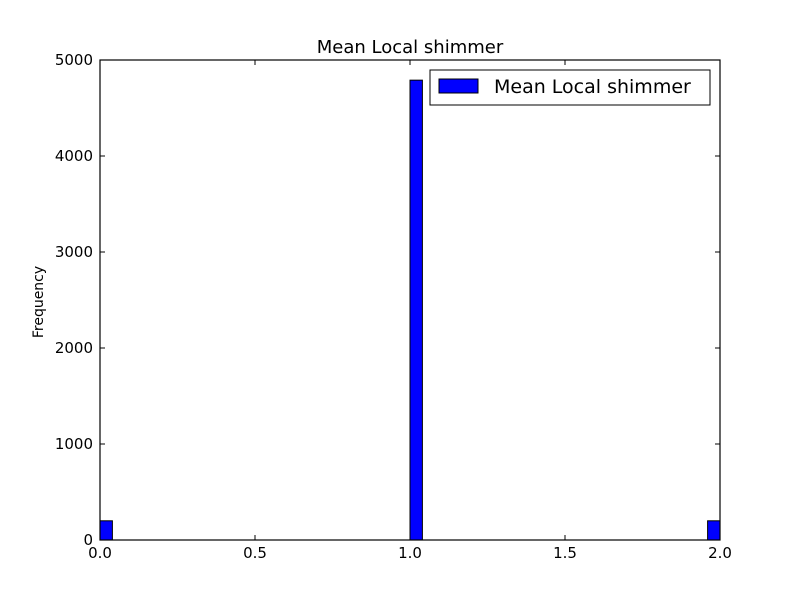 This screenshot has height=600, width=800. Describe the element at coordinates (74, 348) in the screenshot. I see `y-tick-label: 2000` at that location.